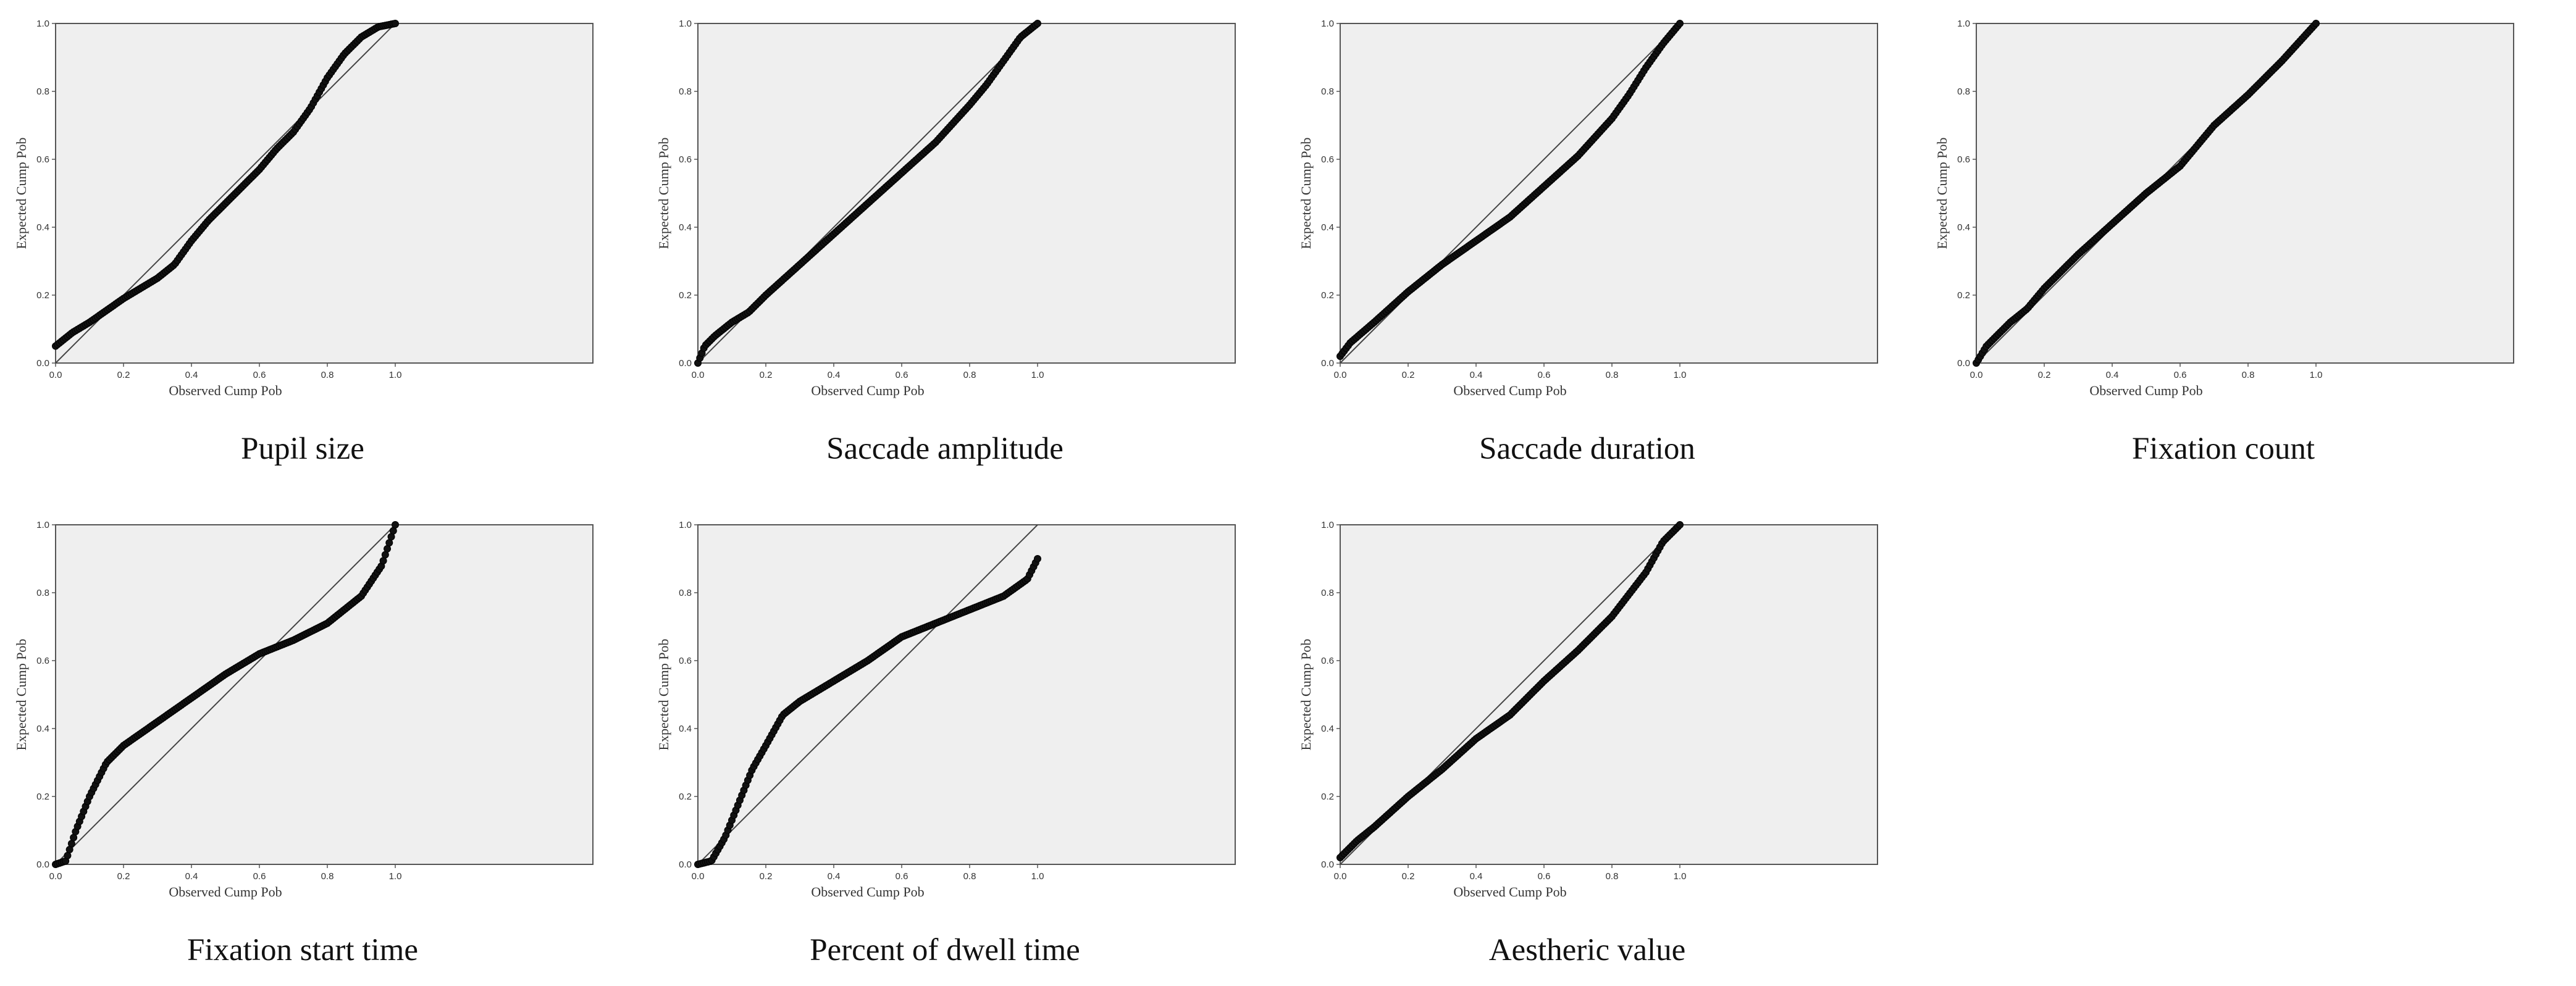  What do you see at coordinates (945, 449) in the screenshot?
I see `panel-caption: Saccade amplitude` at bounding box center [945, 449].